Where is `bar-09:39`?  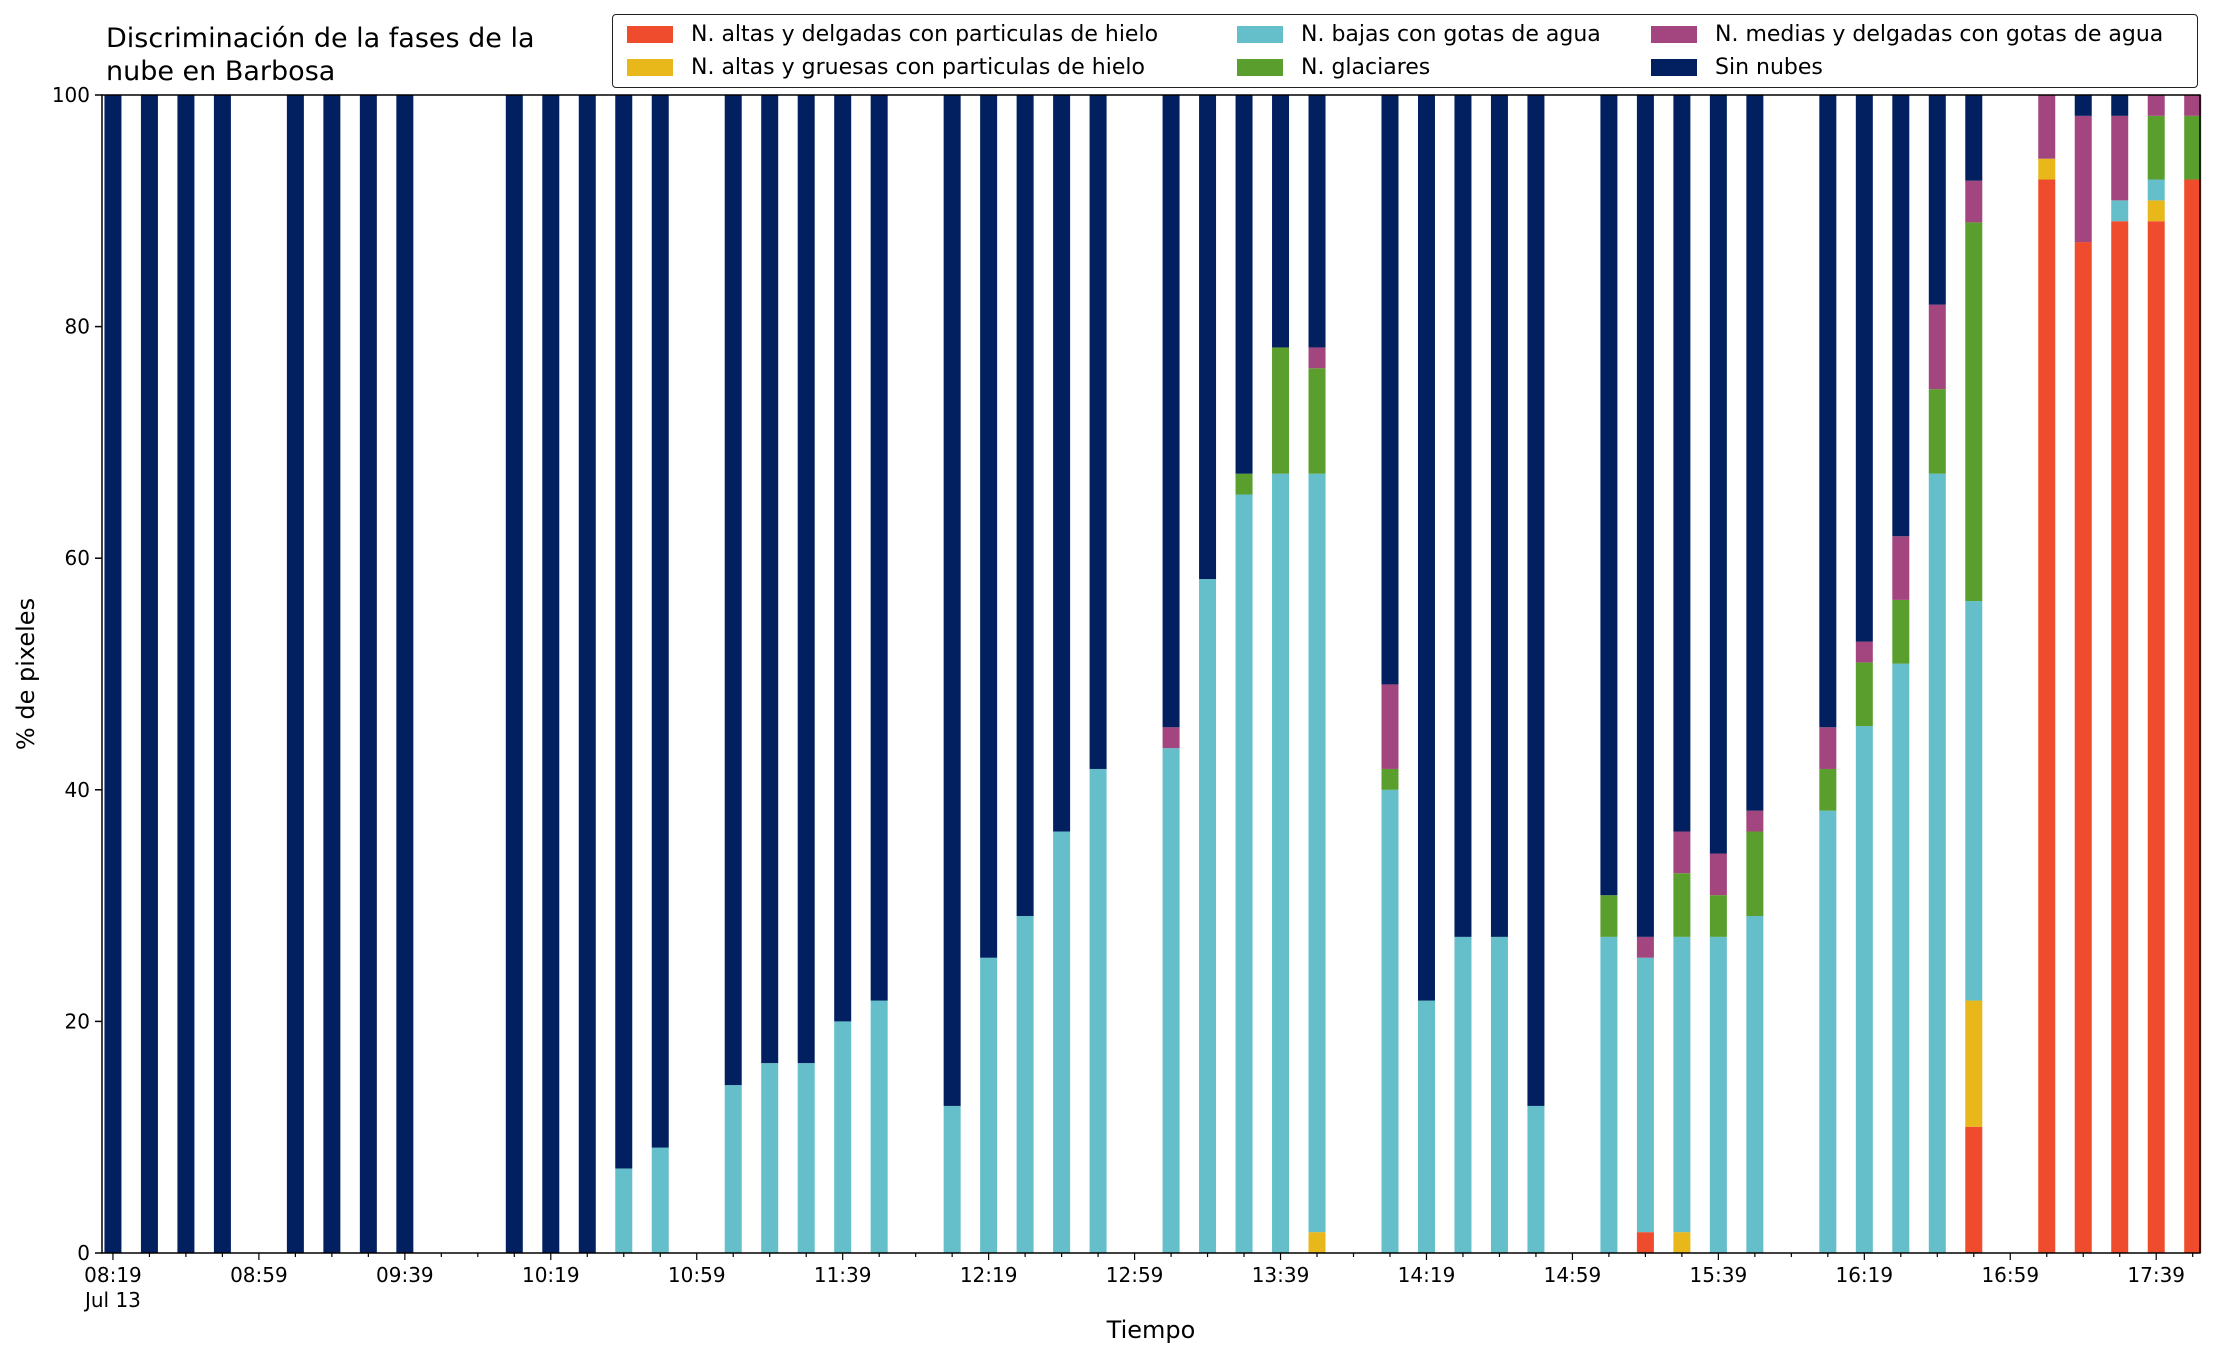
bar-09:39 is located at coordinates (405, 674).